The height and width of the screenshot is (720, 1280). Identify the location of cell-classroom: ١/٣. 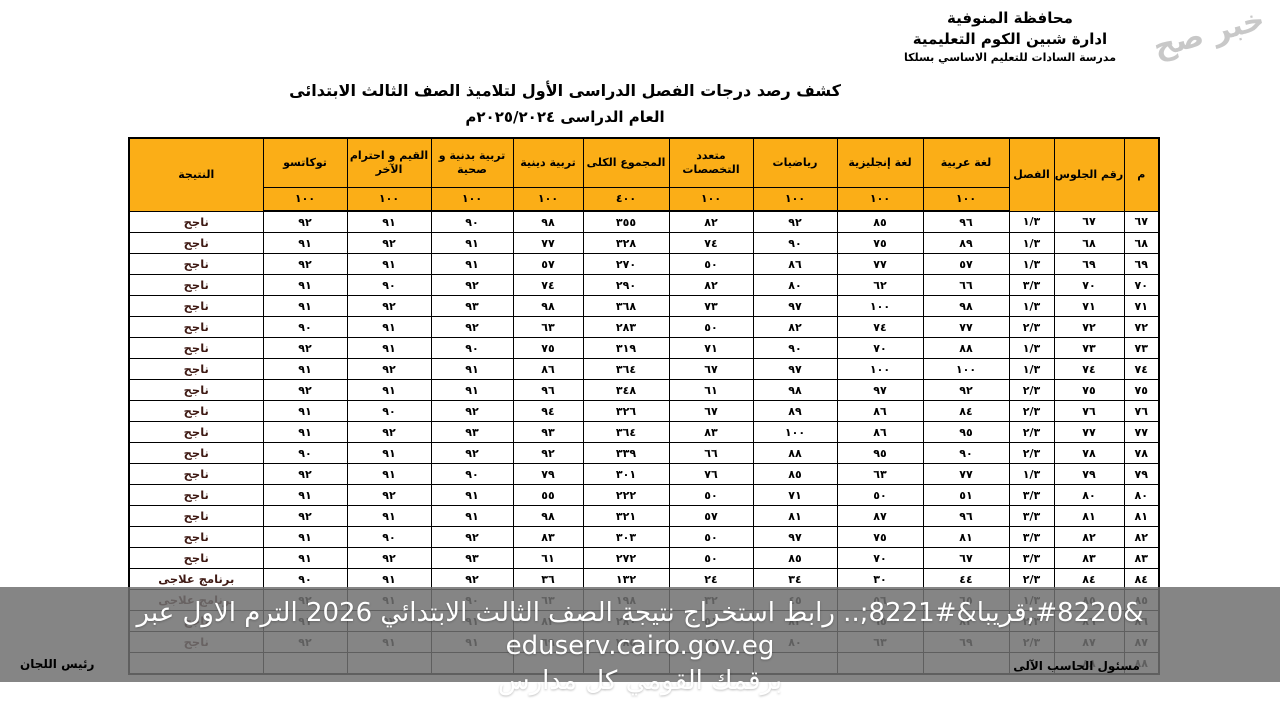
(1031, 348).